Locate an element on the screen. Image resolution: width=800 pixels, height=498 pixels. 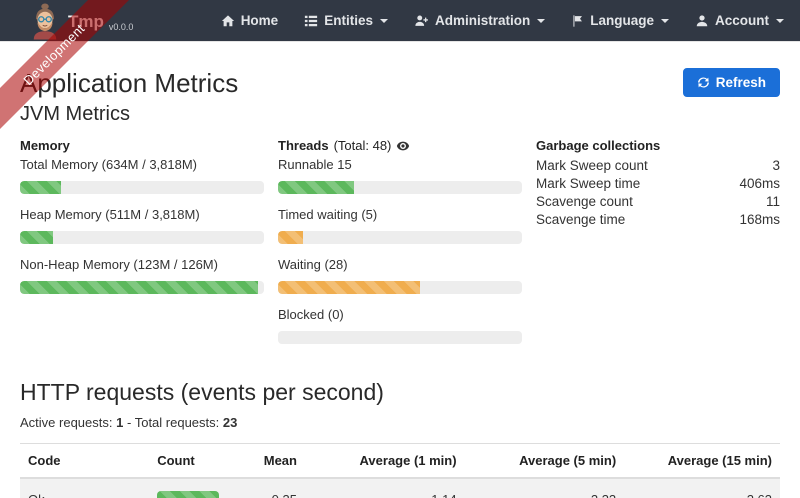
gc-row-mark-sweep-time: Mark Sweep time 406ms is located at coordinates (658, 183).